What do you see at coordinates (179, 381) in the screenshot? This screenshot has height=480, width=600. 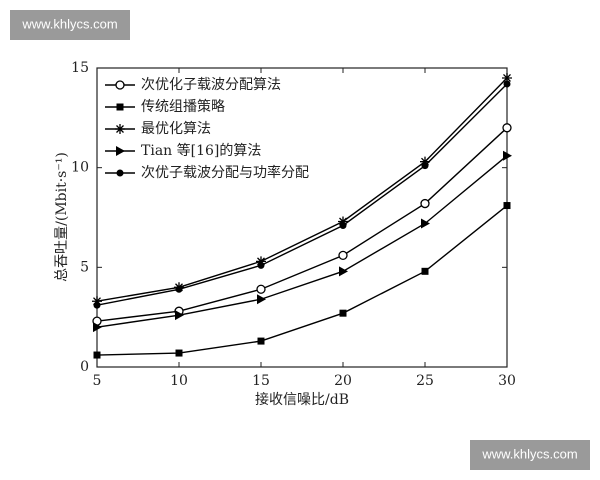 I see `x-tick-label: 10` at bounding box center [179, 381].